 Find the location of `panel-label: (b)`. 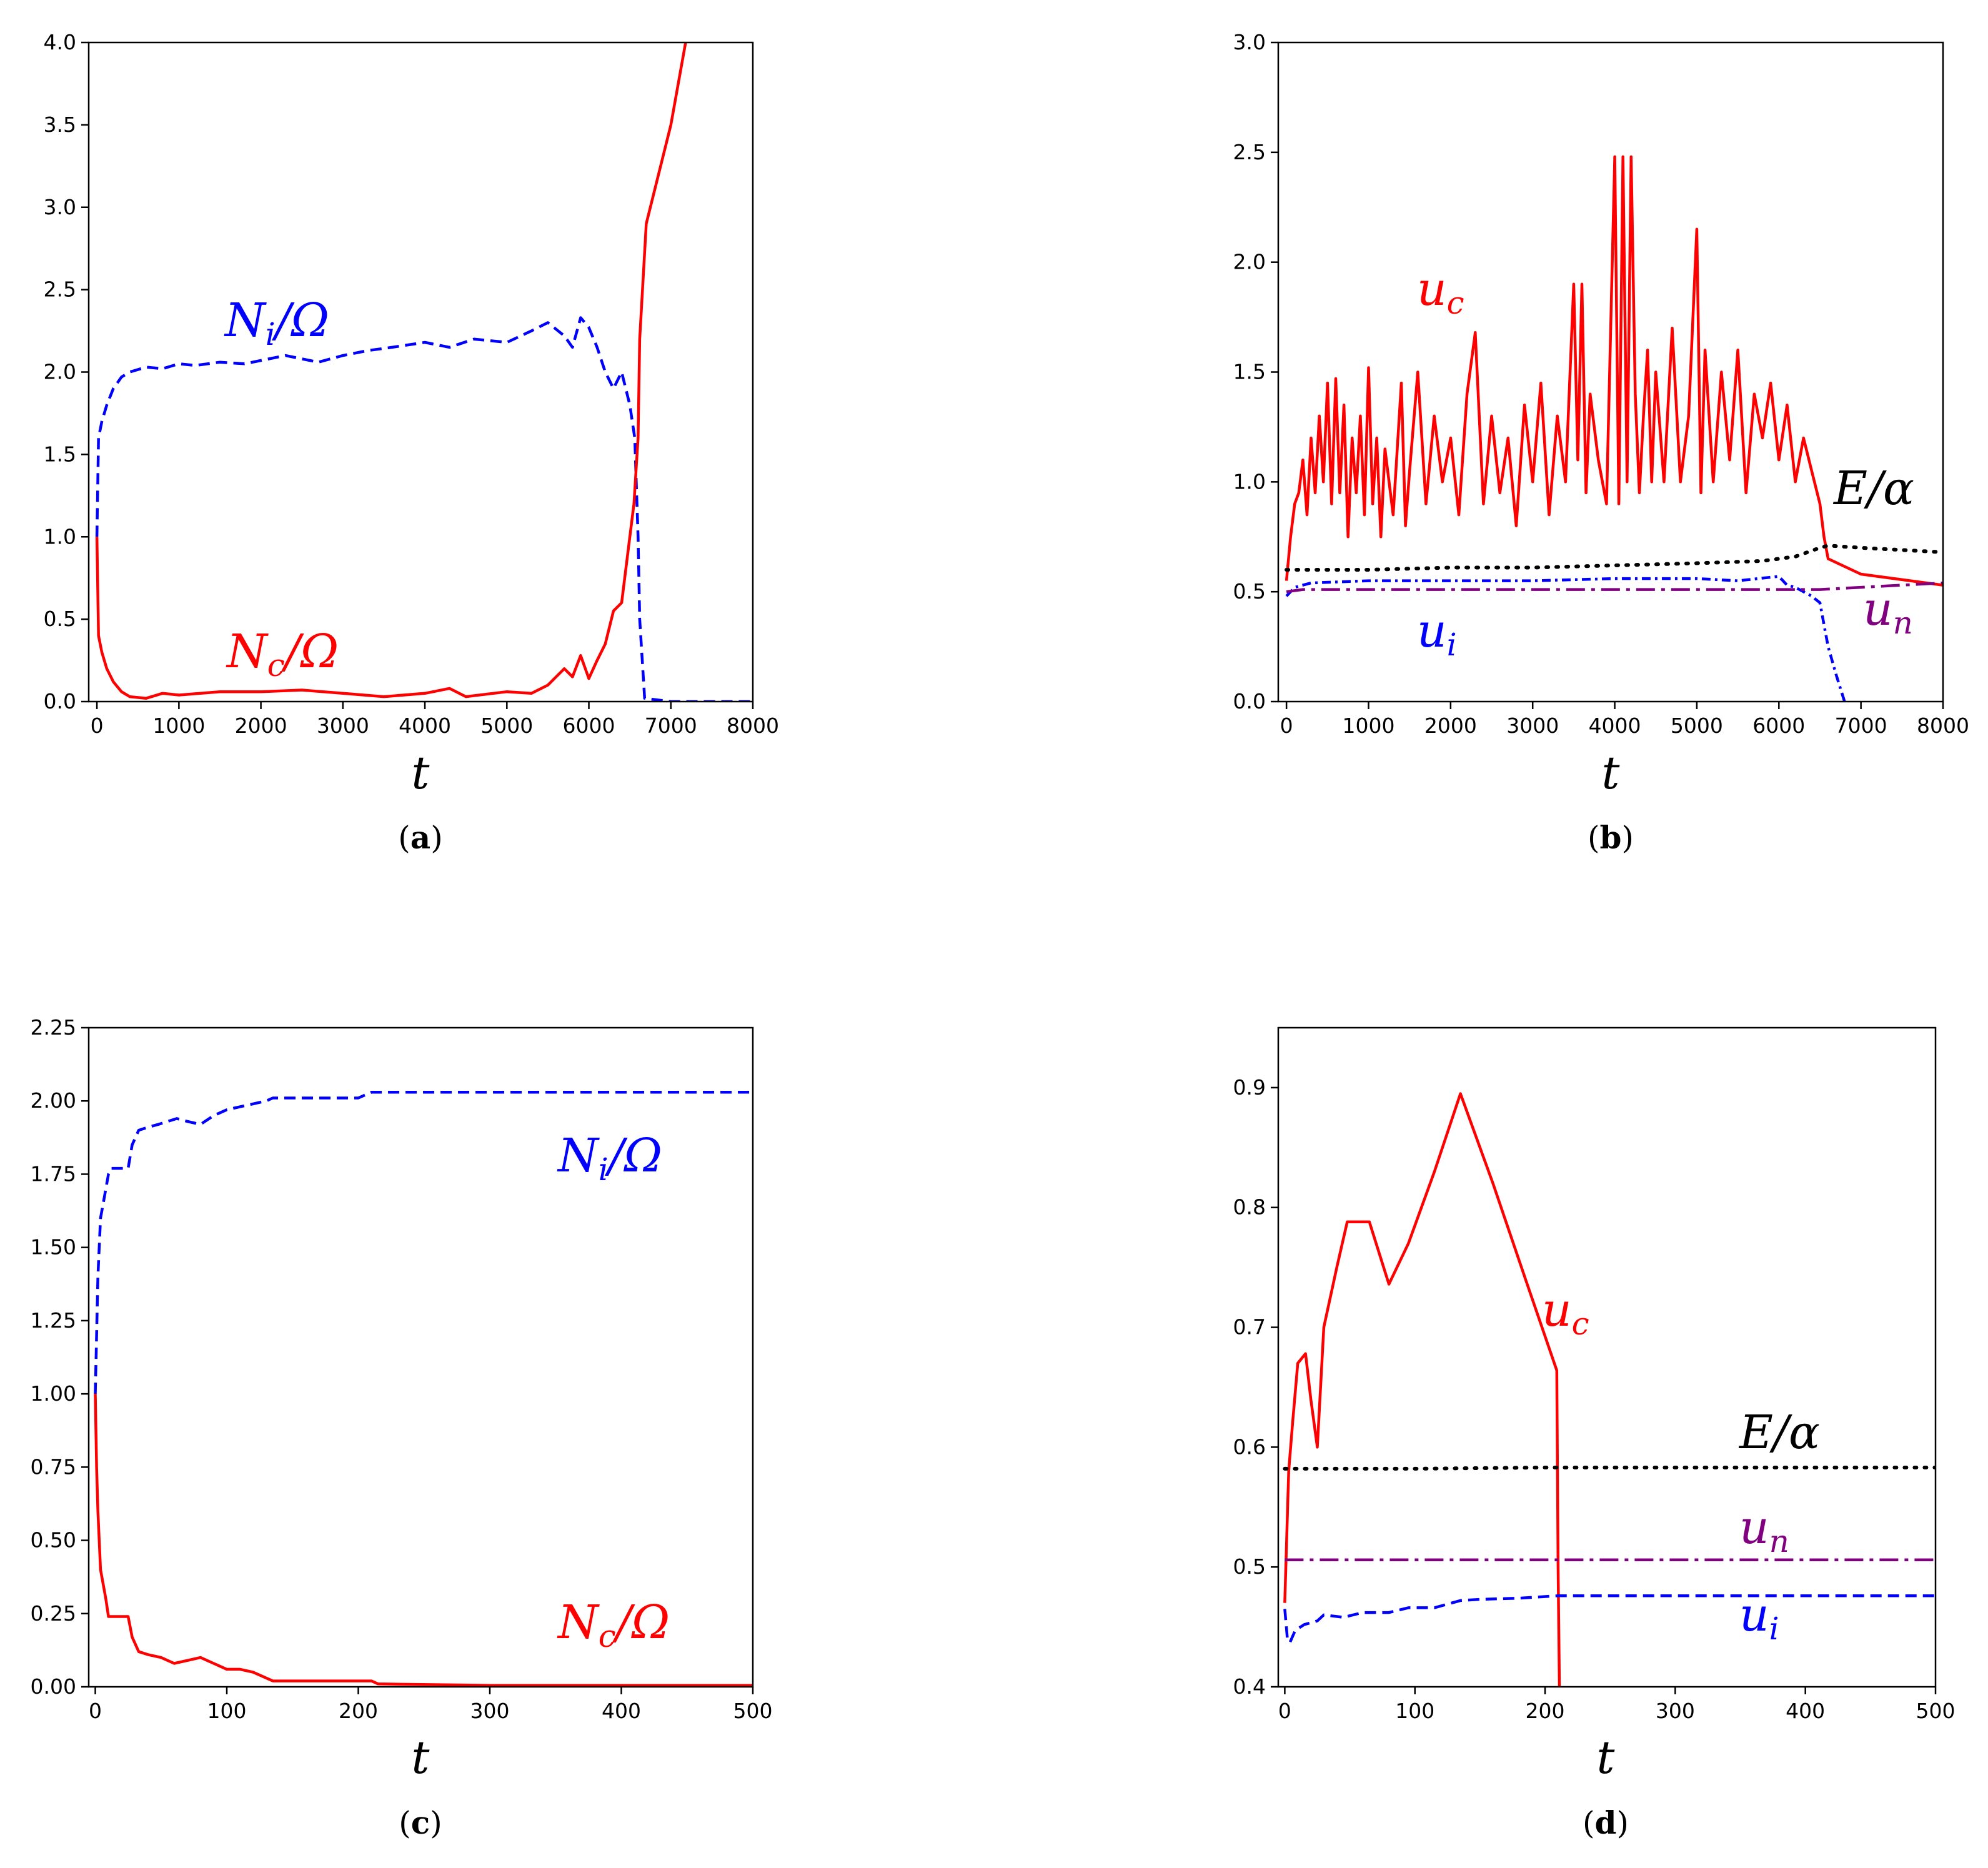

panel-label: (b) is located at coordinates (1611, 837).